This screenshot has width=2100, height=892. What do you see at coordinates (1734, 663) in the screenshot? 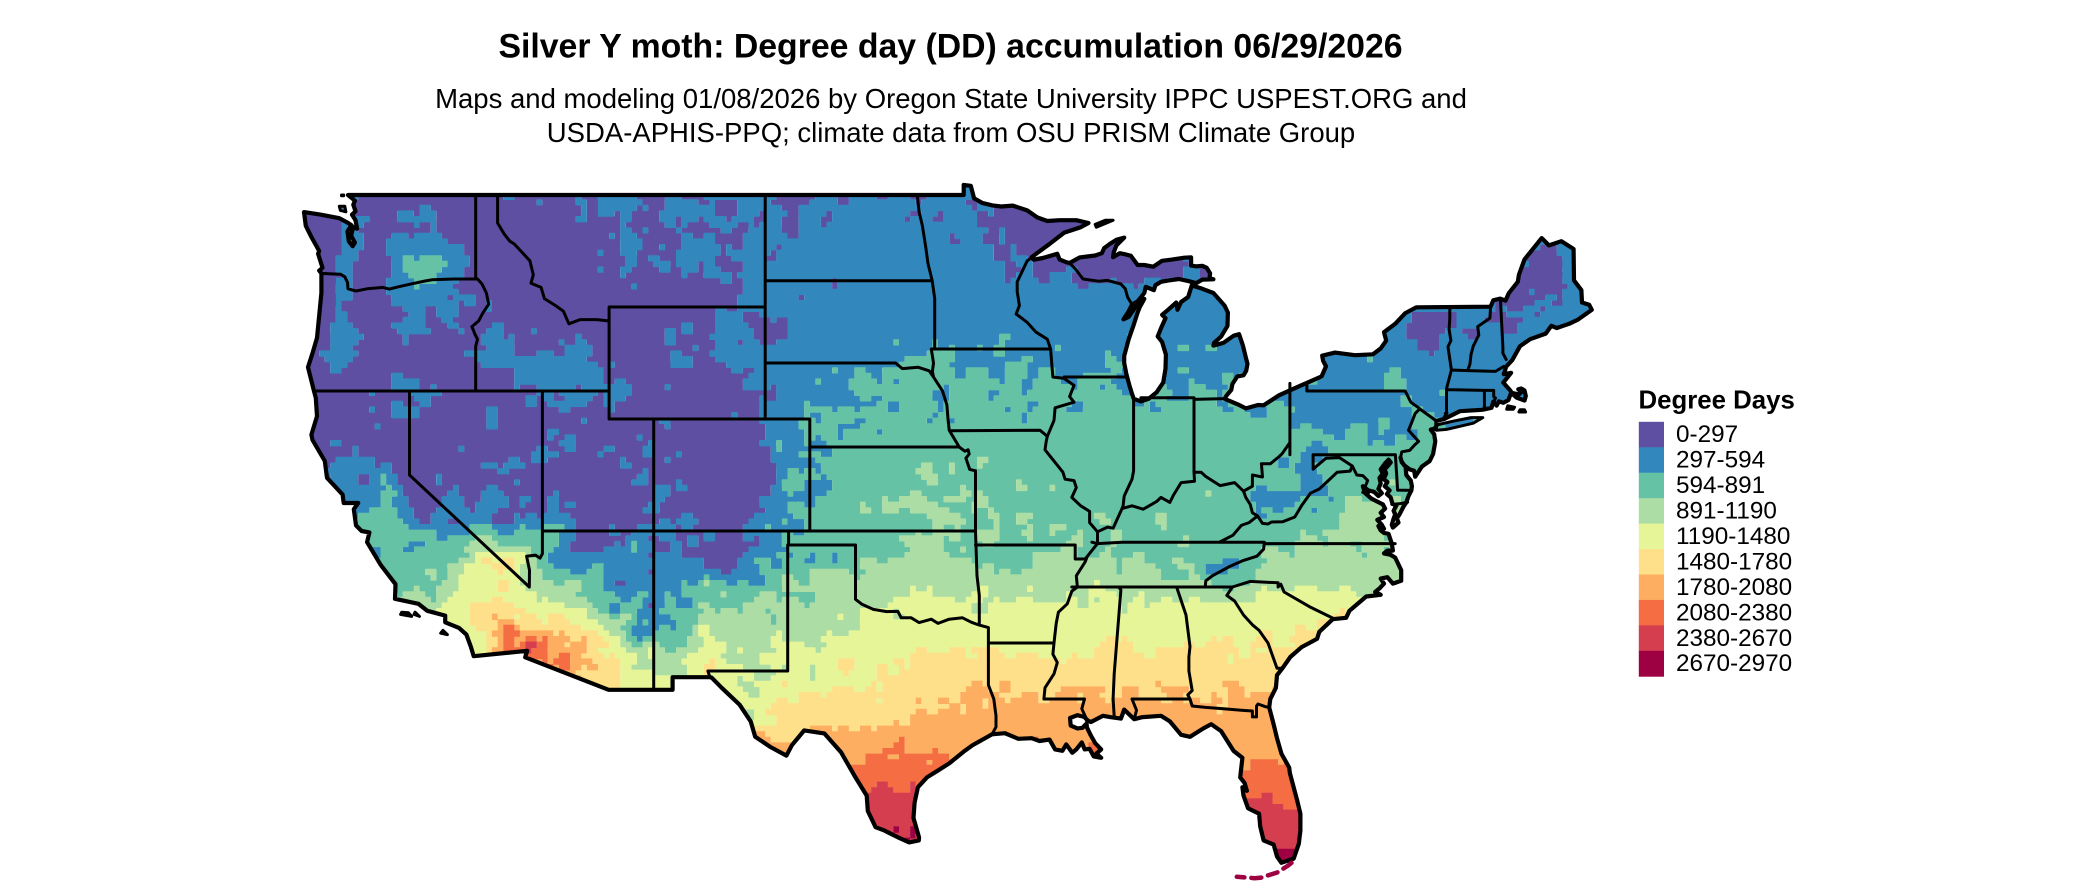
I see `svg-text: 2670-2970` at bounding box center [1734, 663].